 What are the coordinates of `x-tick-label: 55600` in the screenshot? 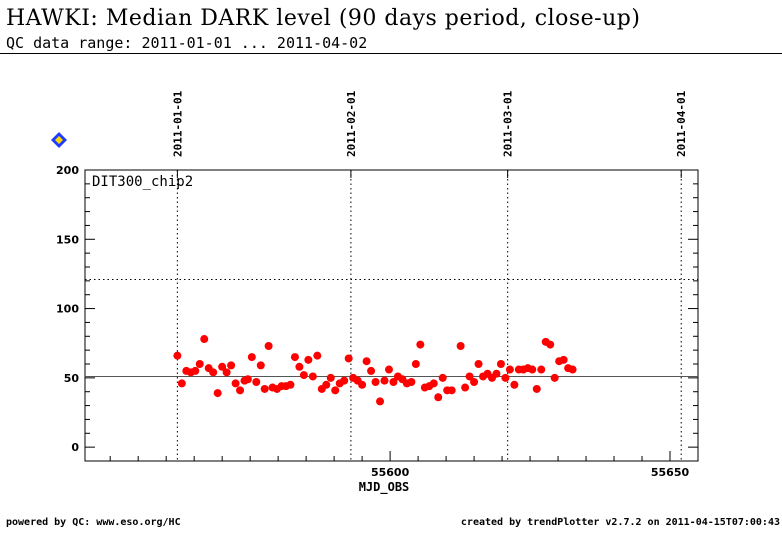 It's located at (390, 472).